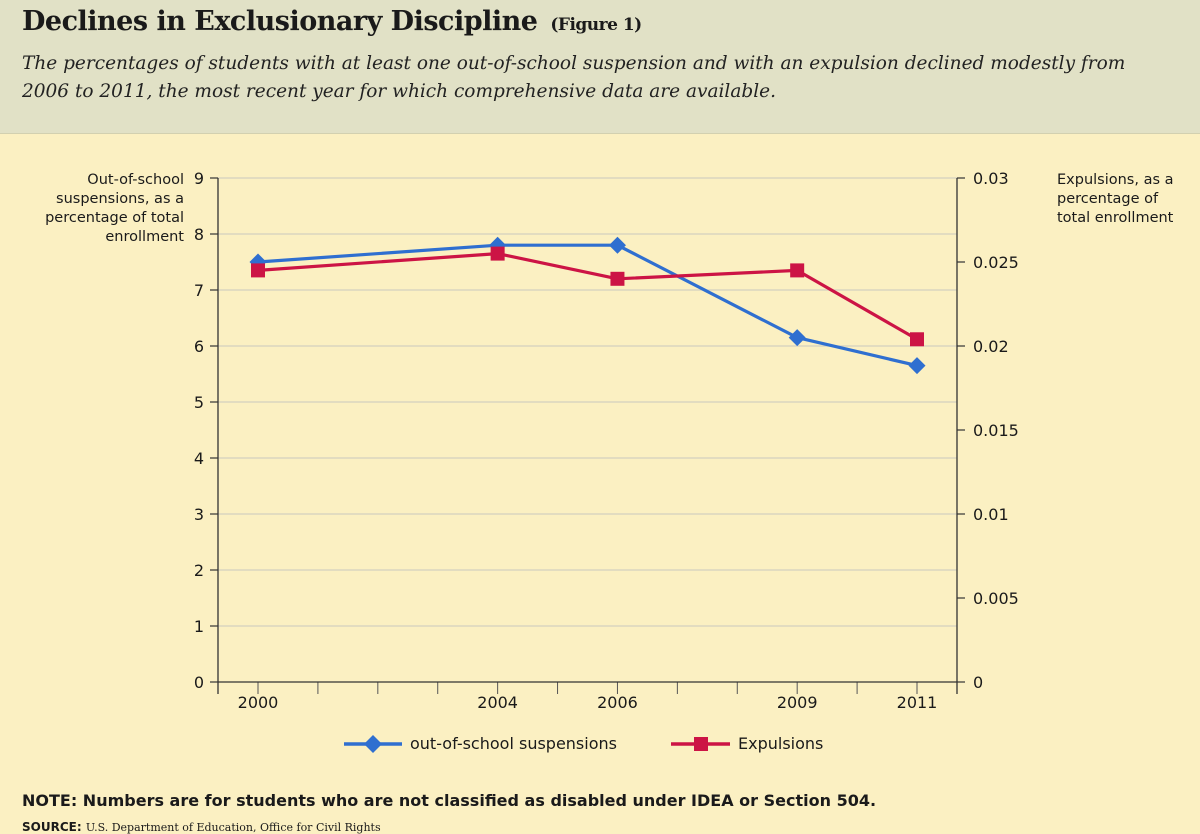  What do you see at coordinates (199, 570) in the screenshot?
I see `left-tick-label-2: 2` at bounding box center [199, 570].